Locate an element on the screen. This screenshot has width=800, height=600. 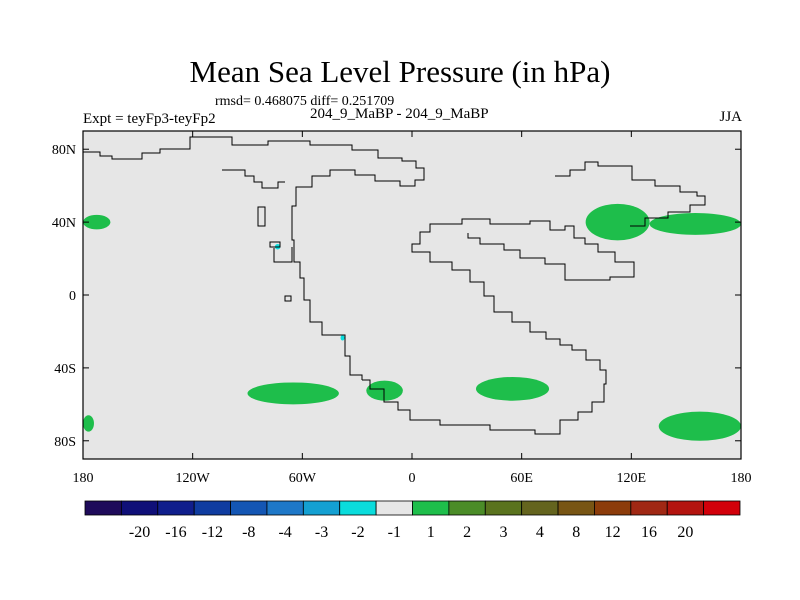
y-tick-label-0: 80N is located at coordinates (64, 150).